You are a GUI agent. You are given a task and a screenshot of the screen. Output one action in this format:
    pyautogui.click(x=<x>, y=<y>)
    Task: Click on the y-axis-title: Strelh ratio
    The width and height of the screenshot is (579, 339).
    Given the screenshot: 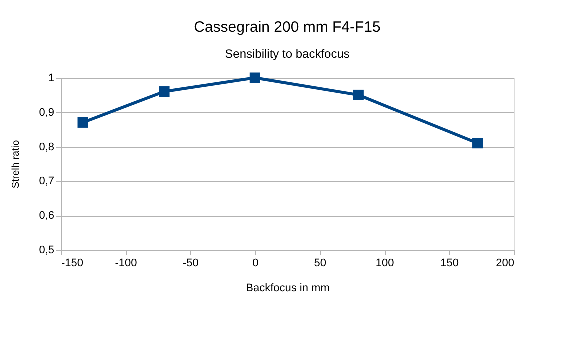 What is the action you would take?
    pyautogui.click(x=16, y=164)
    